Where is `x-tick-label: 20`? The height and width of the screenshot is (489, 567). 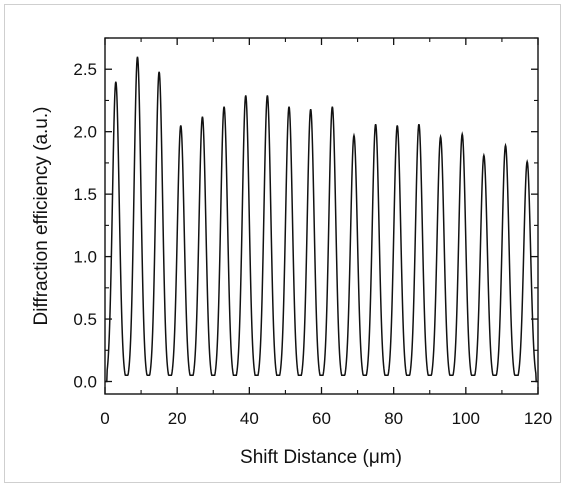
x-tick-label: 20 is located at coordinates (177, 418).